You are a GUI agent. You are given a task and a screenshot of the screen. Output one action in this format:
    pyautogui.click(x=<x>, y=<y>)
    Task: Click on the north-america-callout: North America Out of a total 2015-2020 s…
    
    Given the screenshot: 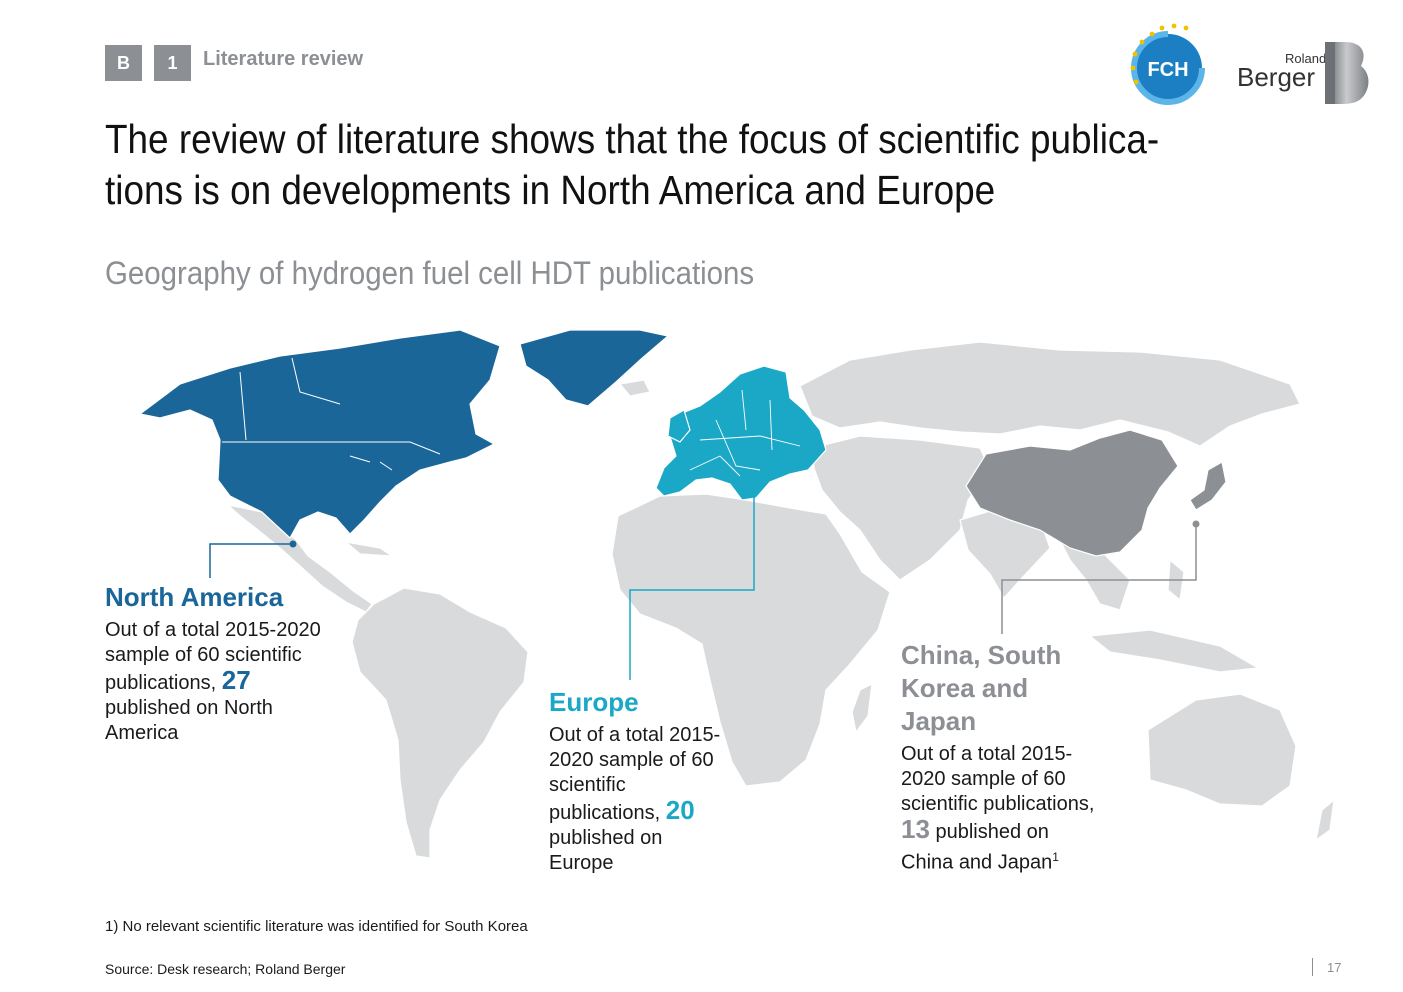 What is the action you would take?
    pyautogui.click(x=220, y=663)
    